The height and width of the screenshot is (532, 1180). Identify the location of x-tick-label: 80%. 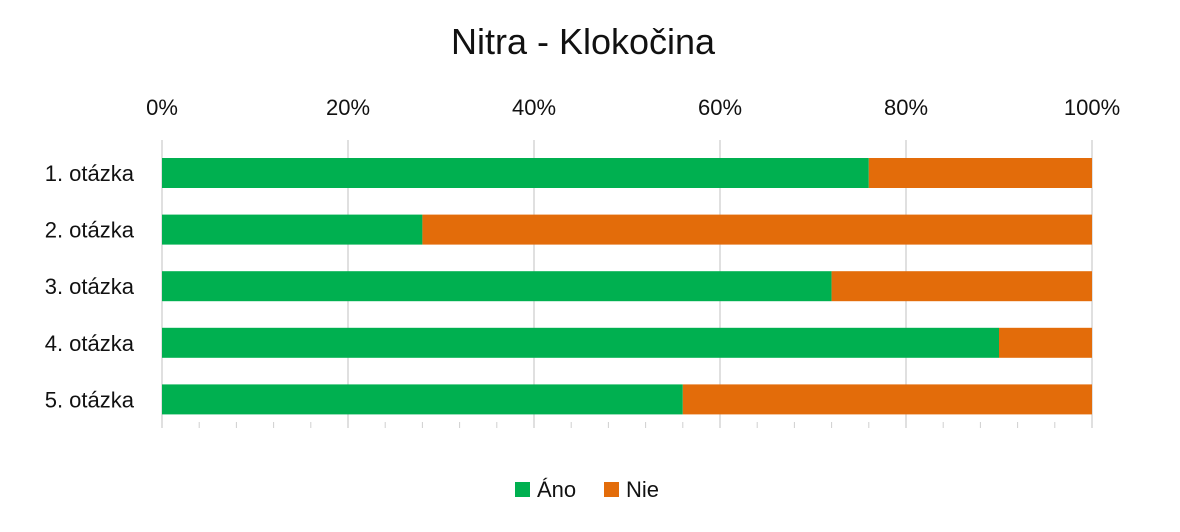
(906, 107).